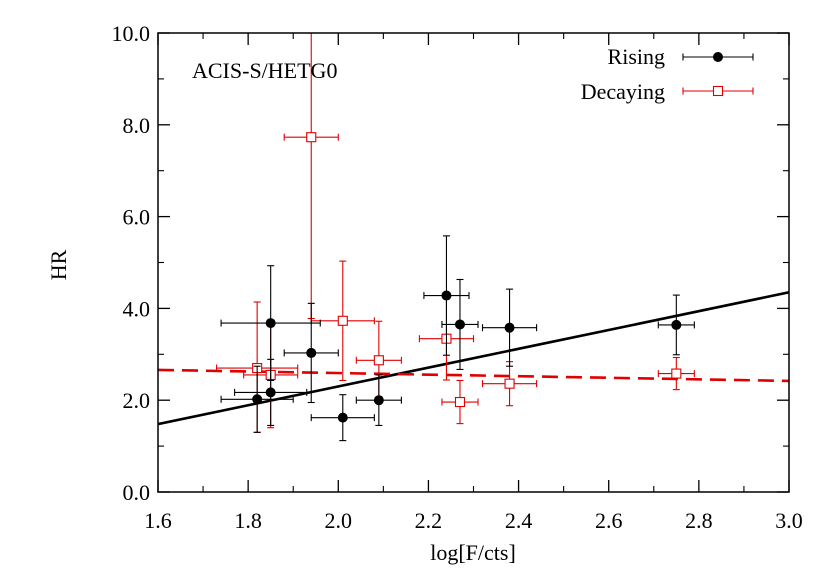 The width and height of the screenshot is (830, 581). Describe the element at coordinates (429, 520) in the screenshot. I see `x-tick-label: 2.2` at that location.